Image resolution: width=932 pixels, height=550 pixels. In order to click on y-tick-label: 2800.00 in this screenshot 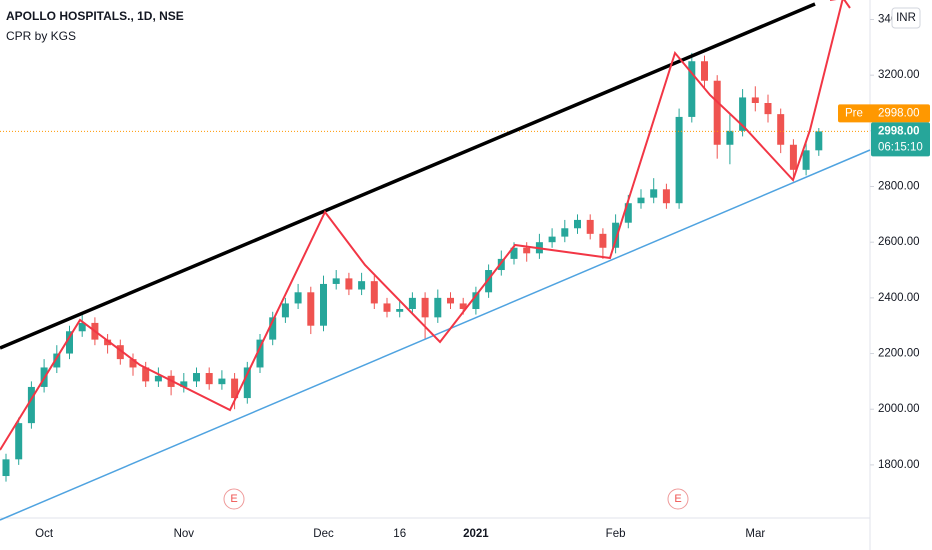, I will do `click(899, 187)`.